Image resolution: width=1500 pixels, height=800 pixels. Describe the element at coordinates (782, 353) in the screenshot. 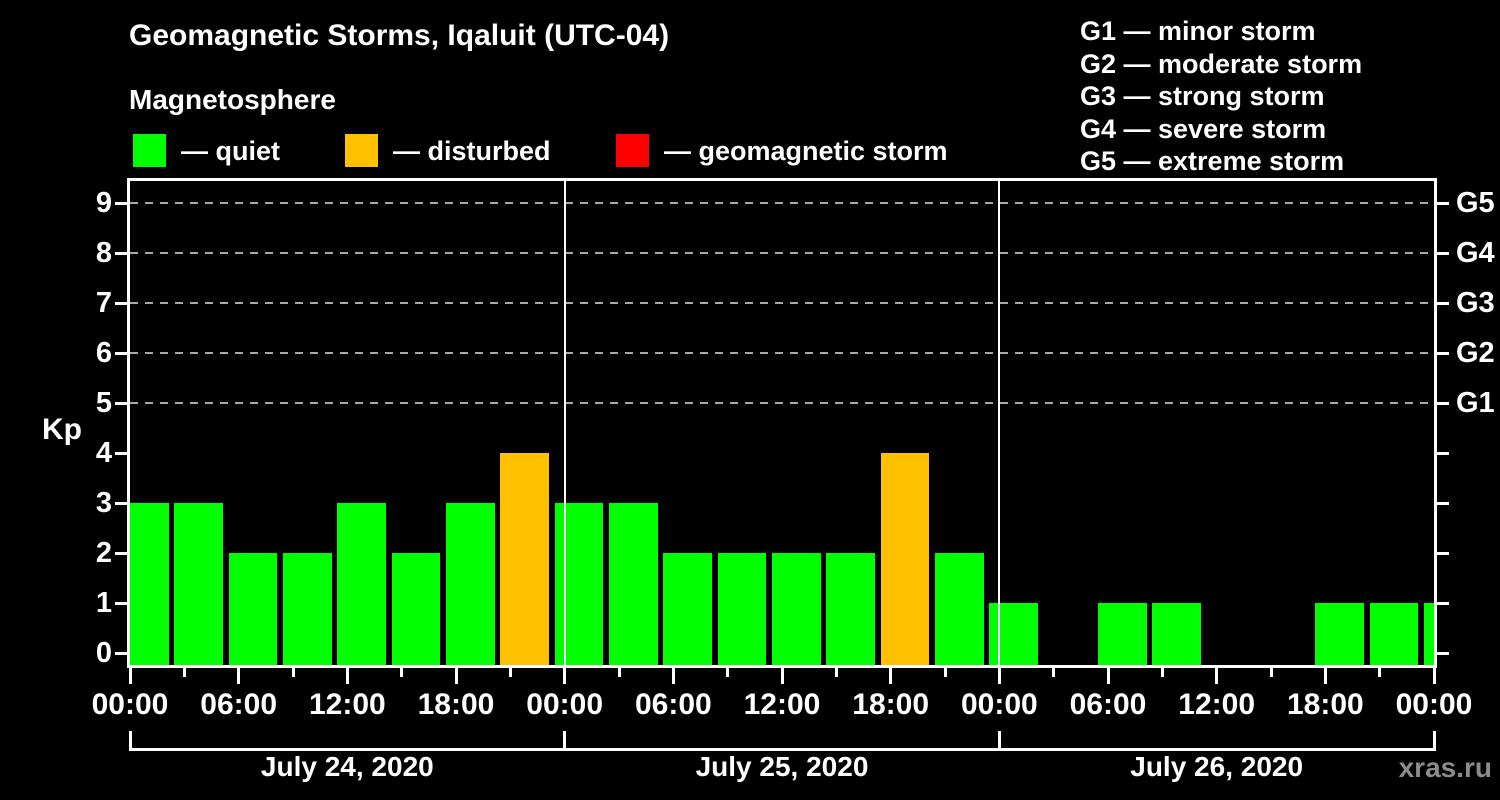

I see `gridline-kp6` at that location.